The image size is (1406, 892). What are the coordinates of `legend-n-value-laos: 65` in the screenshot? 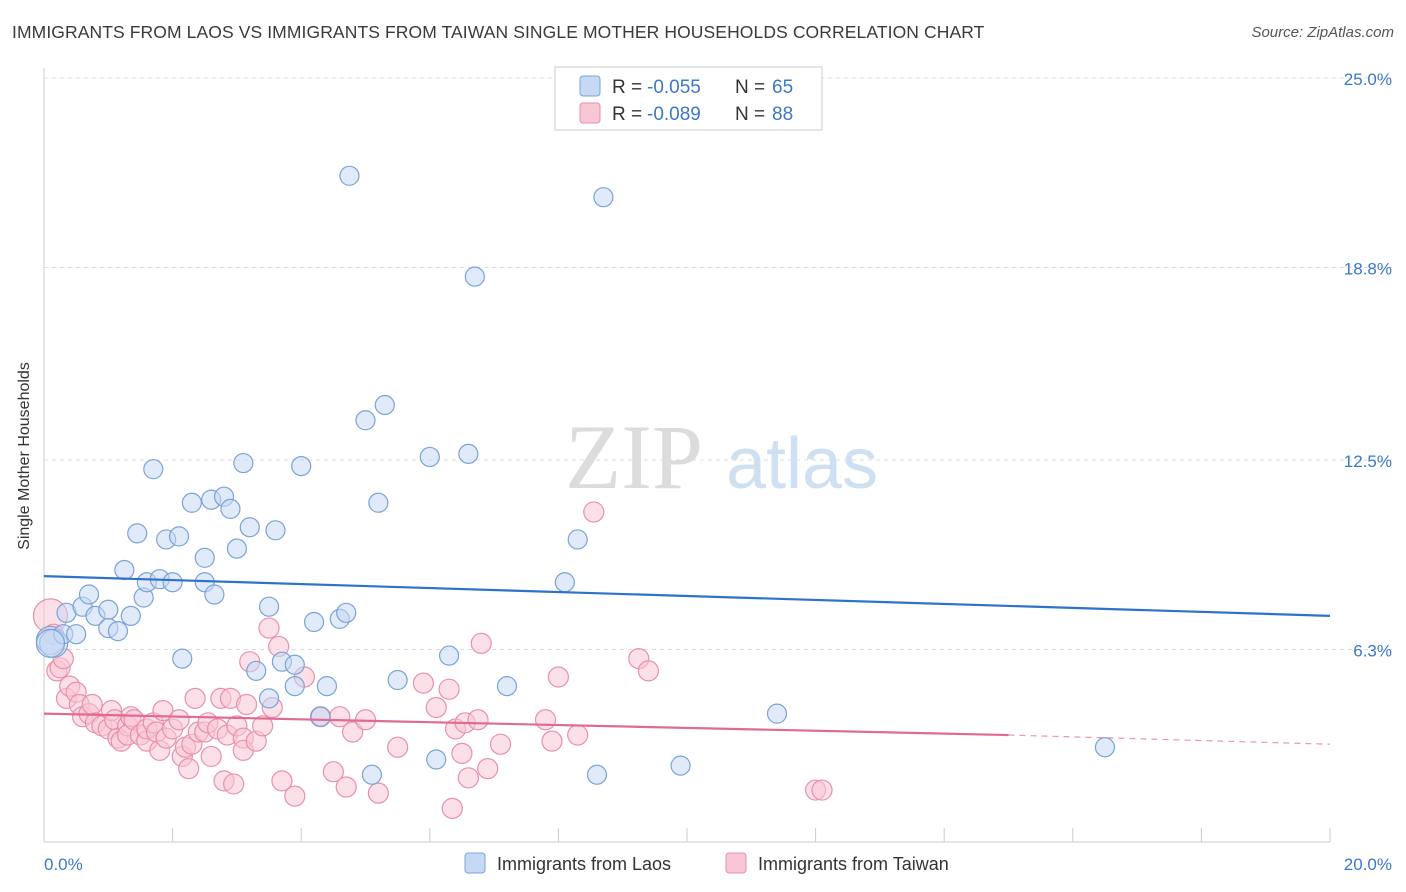 It's located at (782, 87).